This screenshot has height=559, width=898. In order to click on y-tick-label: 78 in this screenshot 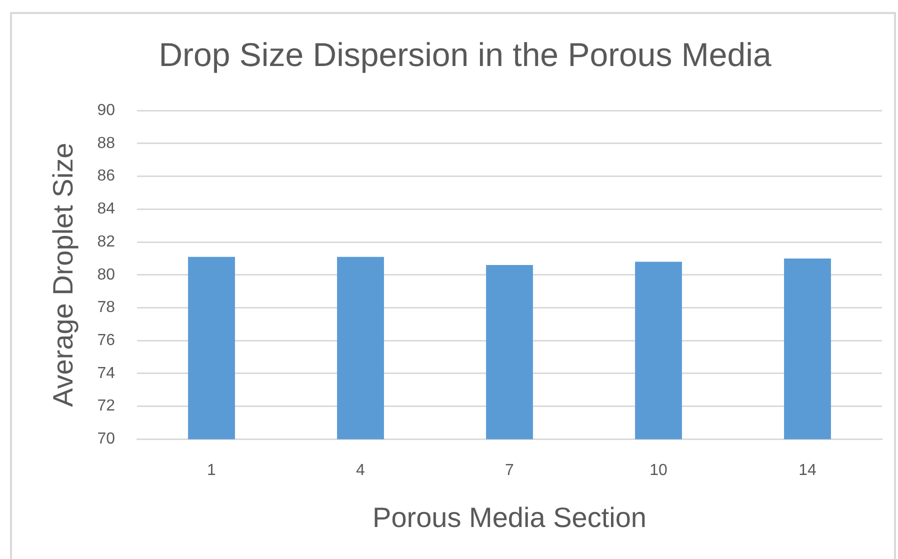, I will do `click(106, 307)`.